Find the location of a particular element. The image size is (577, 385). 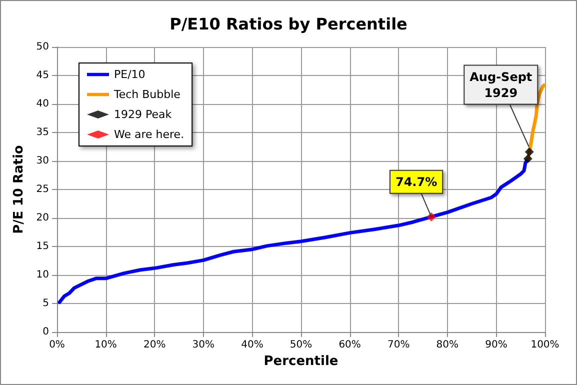

y-tick-label: 15 is located at coordinates (42, 246).